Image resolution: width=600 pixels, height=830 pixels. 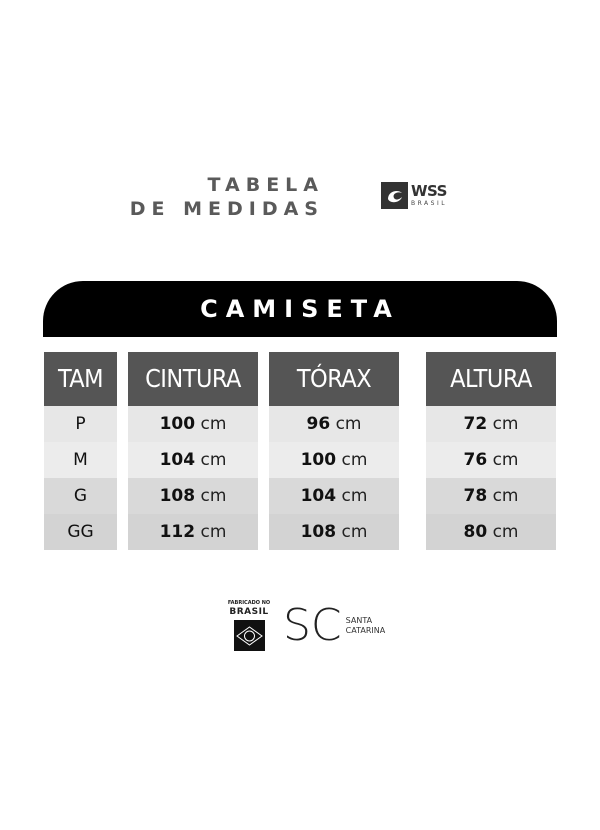 I want to click on measure-cell: 112 cm, so click(x=193, y=532).